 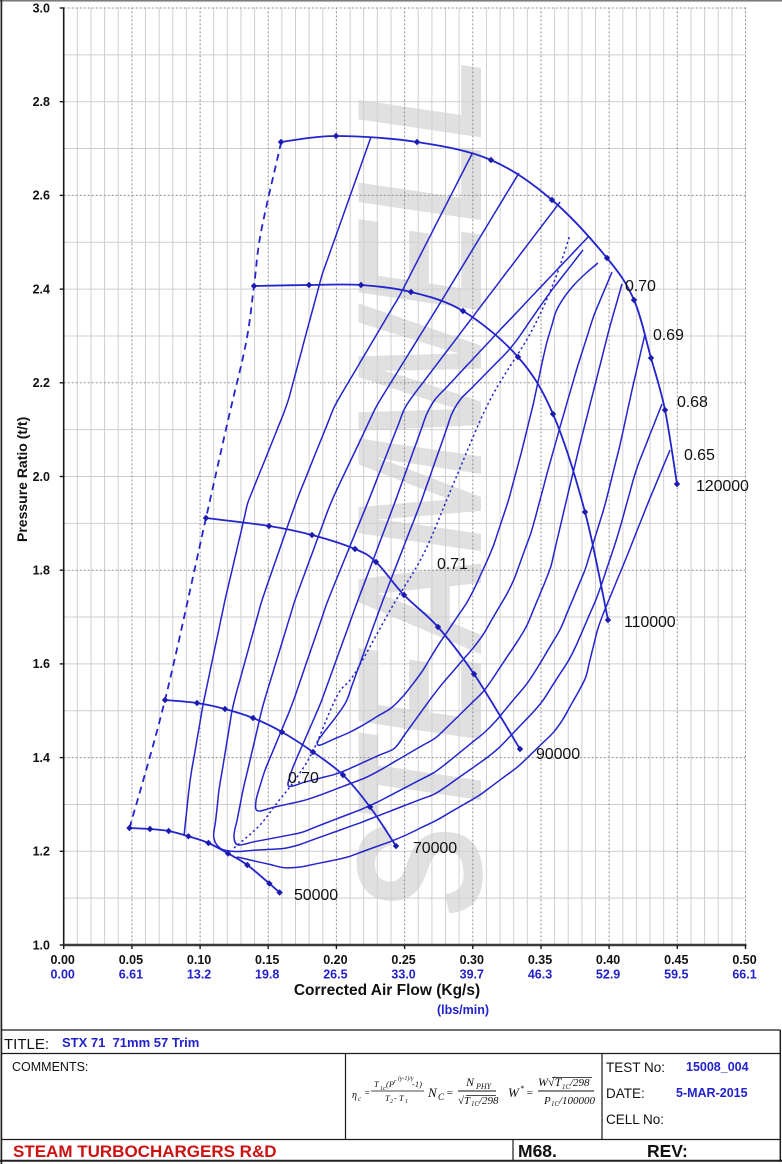 What do you see at coordinates (50, 1067) in the screenshot?
I see `svg-text: COMMENTS:` at bounding box center [50, 1067].